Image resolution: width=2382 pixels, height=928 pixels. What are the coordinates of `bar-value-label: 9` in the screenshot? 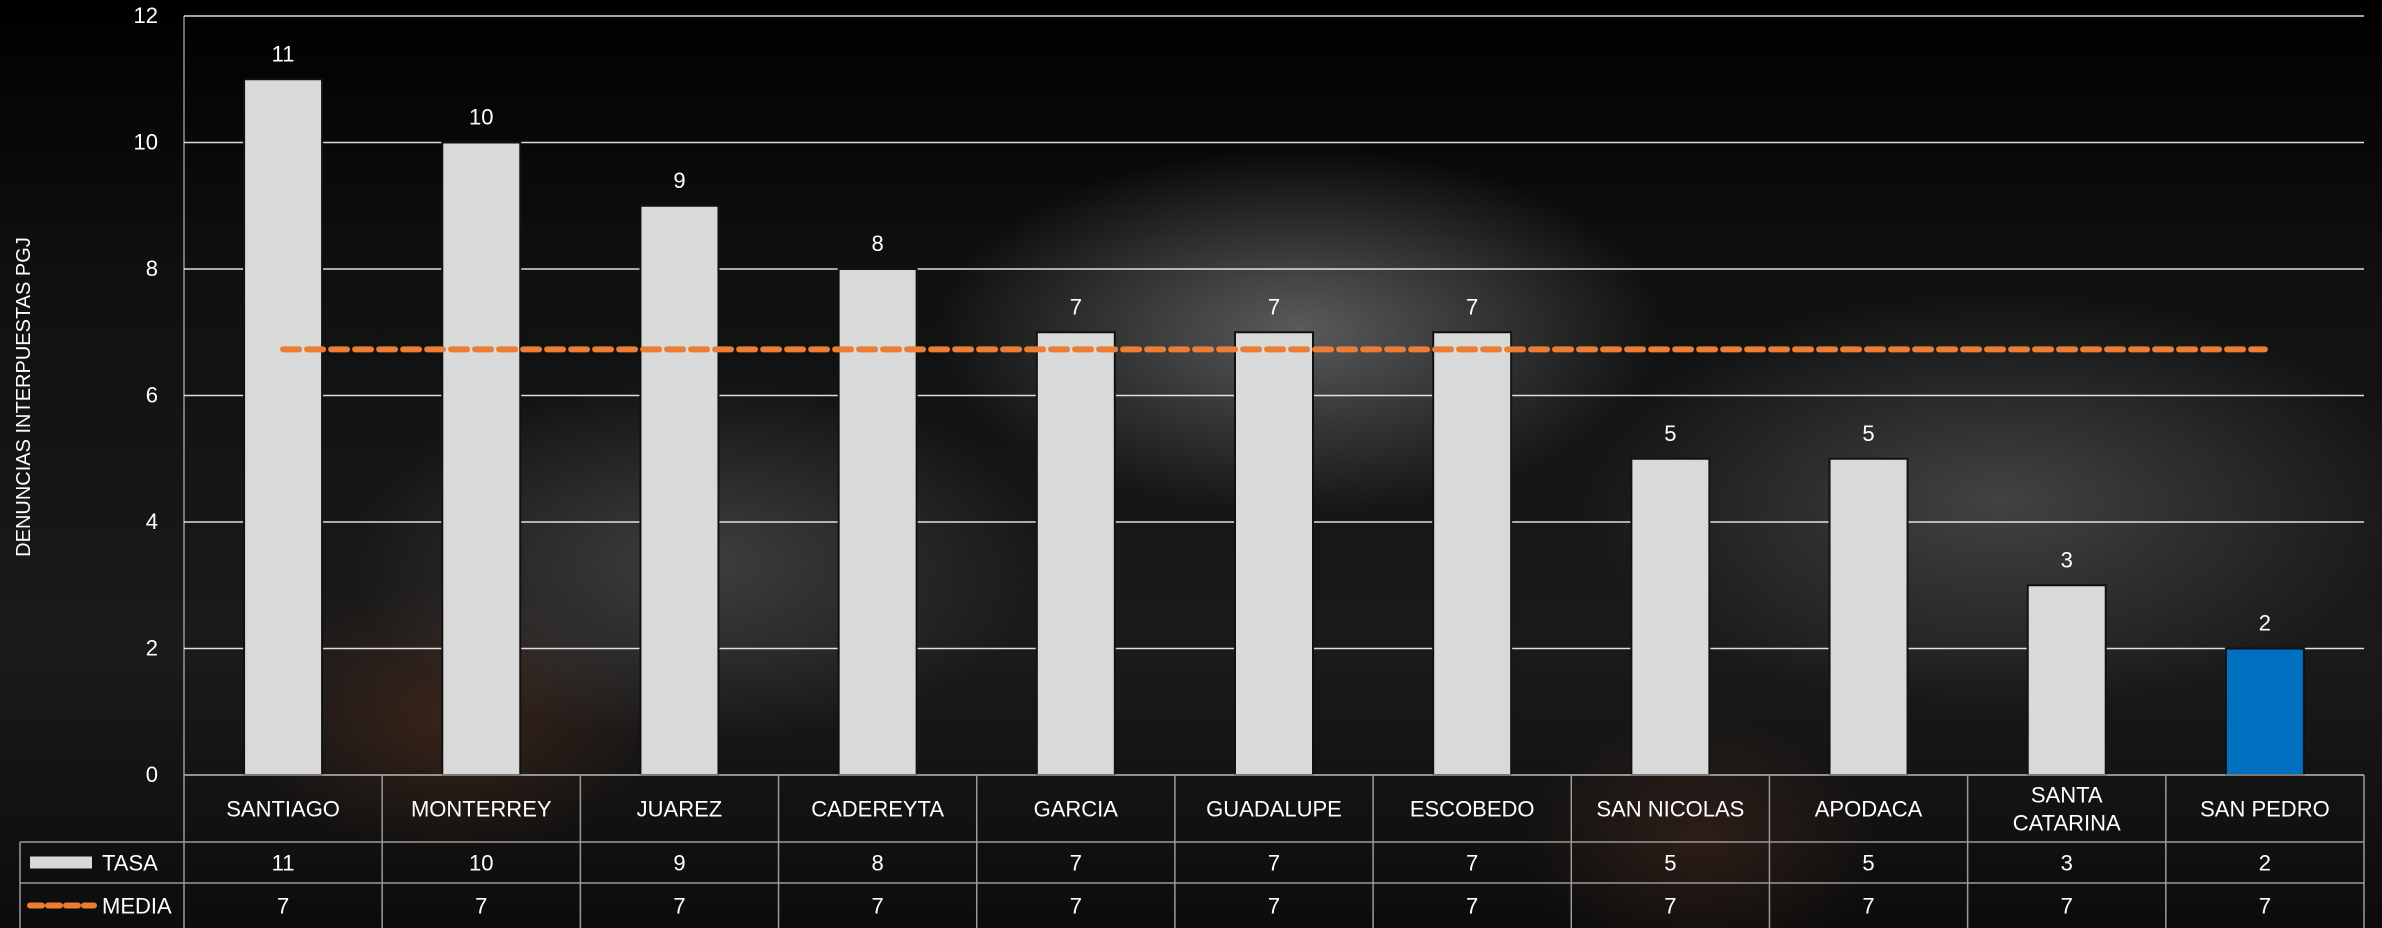 It's located at (679, 180).